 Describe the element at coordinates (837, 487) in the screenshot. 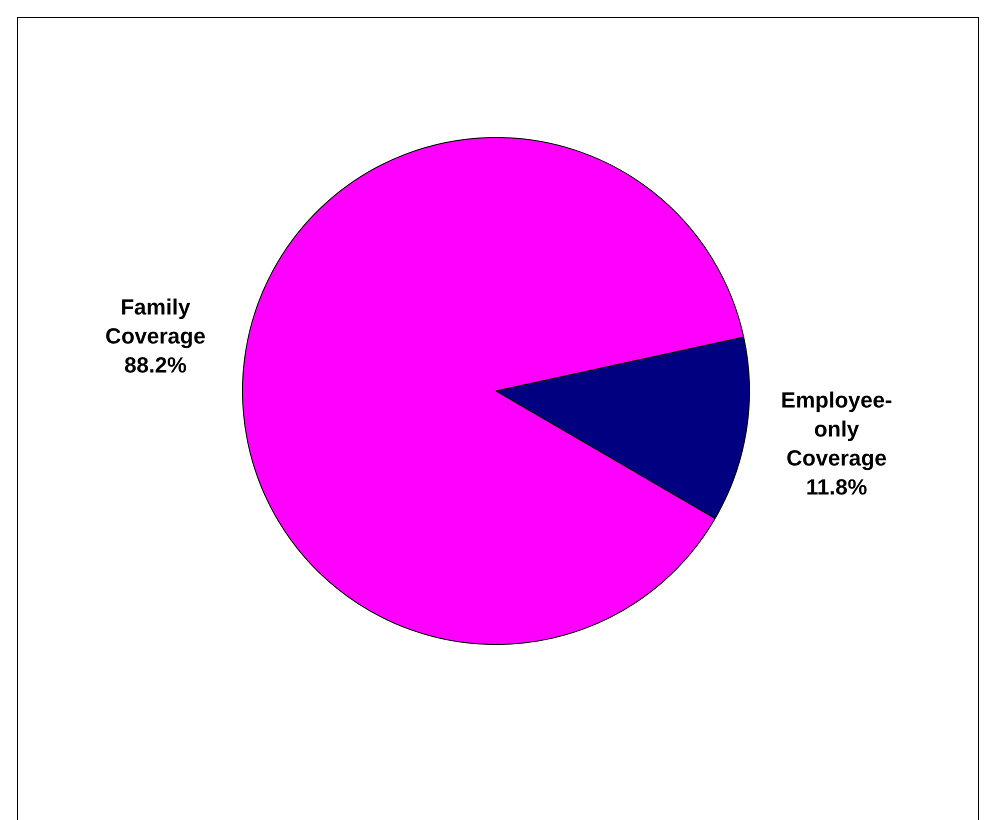

I see `data-label: 11.8%` at that location.